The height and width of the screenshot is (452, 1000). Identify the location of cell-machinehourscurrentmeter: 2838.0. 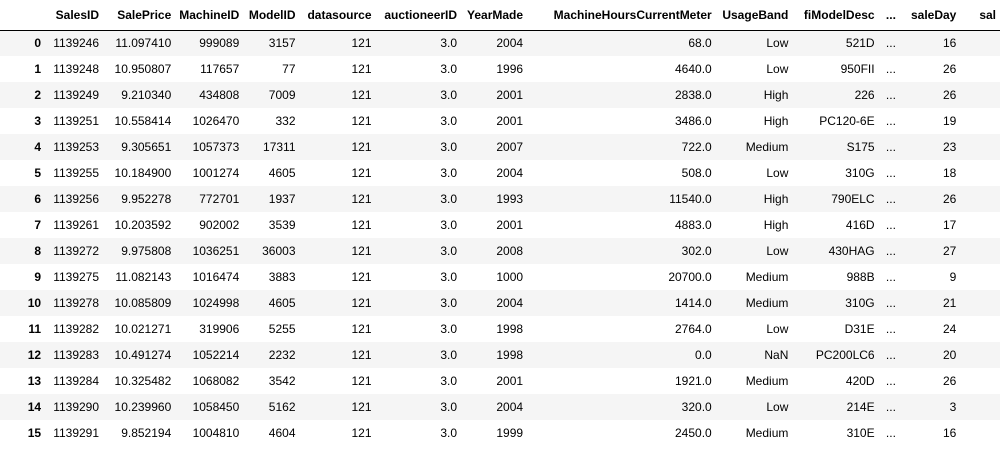
(621, 95).